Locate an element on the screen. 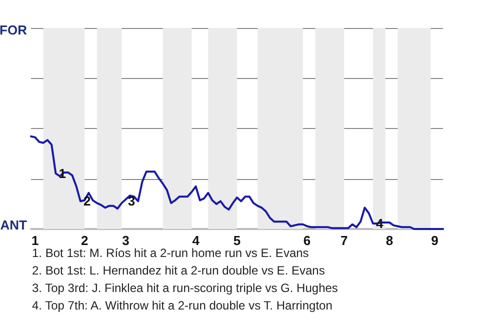  annotation: 3 is located at coordinates (132, 201).